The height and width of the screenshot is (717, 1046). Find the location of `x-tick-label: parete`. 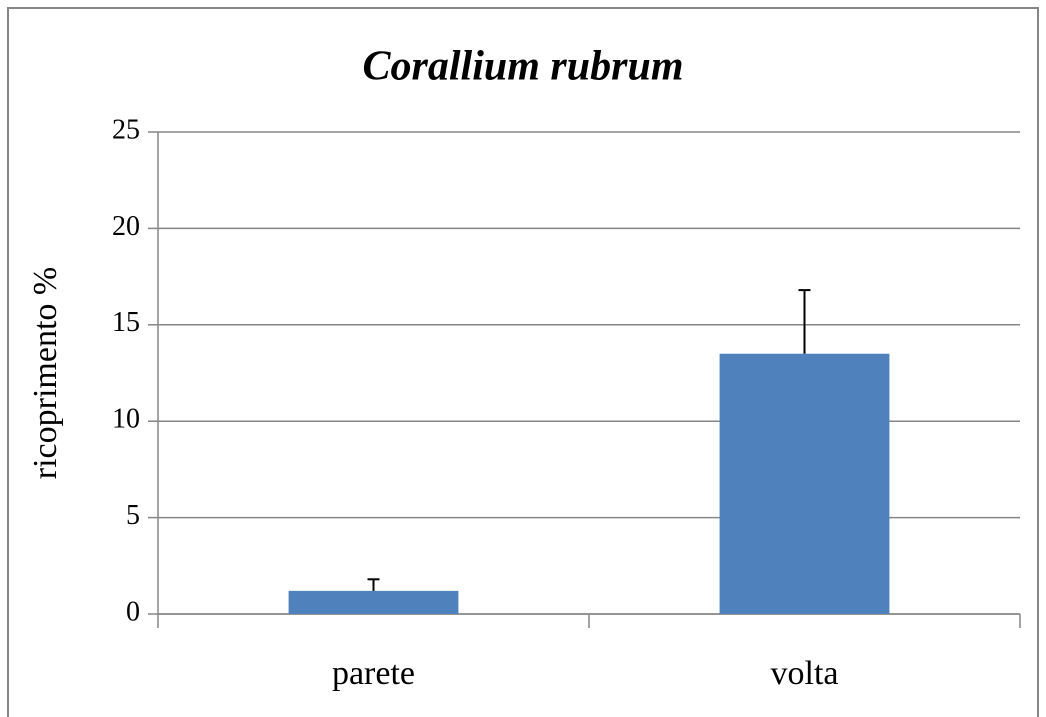

x-tick-label: parete is located at coordinates (373, 673).